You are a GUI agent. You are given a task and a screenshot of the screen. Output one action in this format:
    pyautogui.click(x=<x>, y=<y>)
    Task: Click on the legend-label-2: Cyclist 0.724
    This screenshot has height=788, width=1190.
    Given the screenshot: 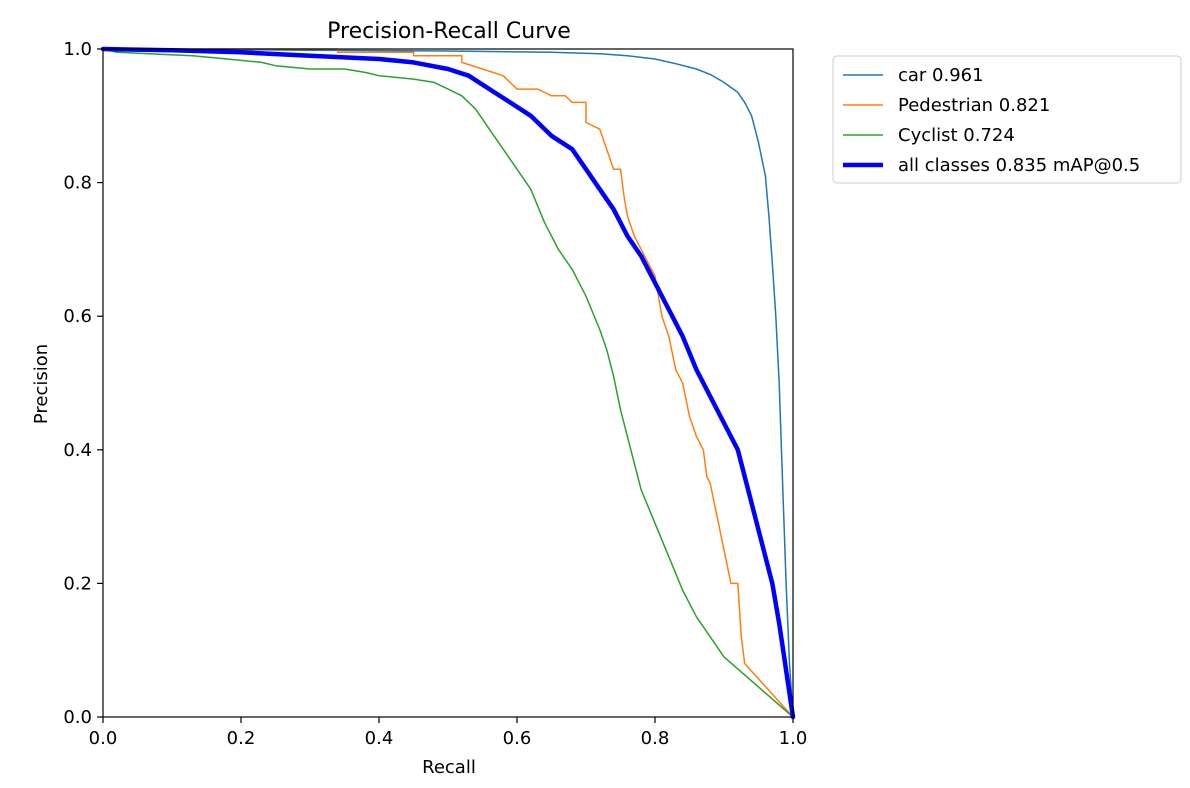 What is the action you would take?
    pyautogui.click(x=956, y=135)
    